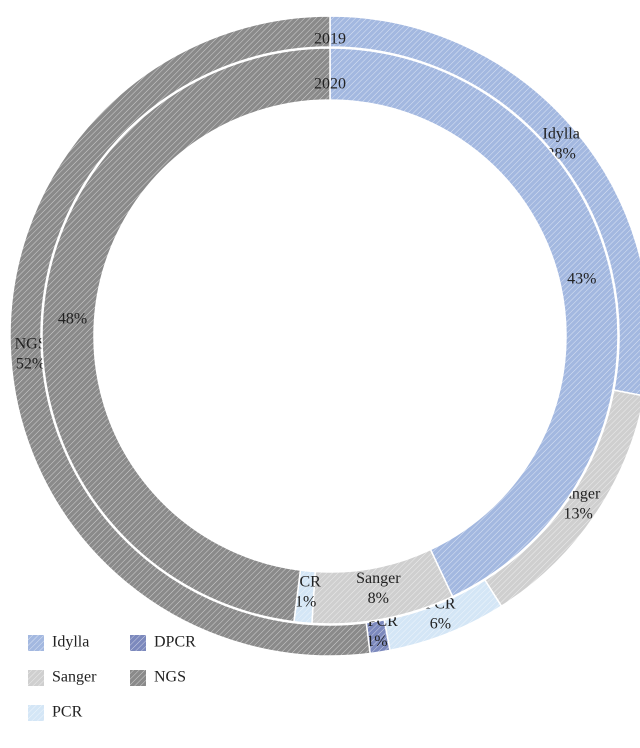 Image resolution: width=640 pixels, height=748 pixels. What do you see at coordinates (581, 278) in the screenshot?
I see `data-label: 43%` at bounding box center [581, 278].